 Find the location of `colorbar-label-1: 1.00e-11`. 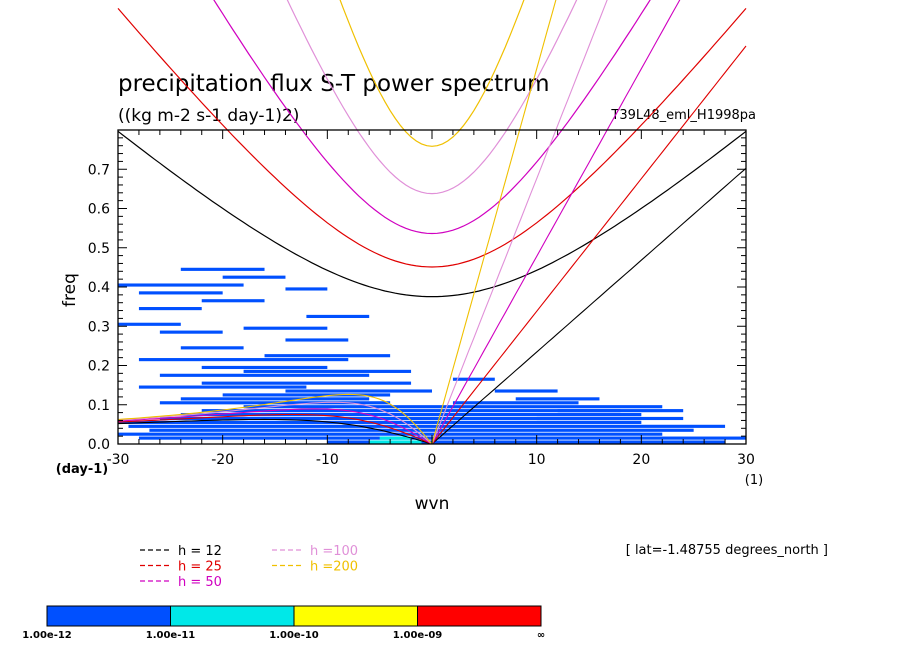

colorbar-label-1: 1.00e-11 is located at coordinates (171, 635).